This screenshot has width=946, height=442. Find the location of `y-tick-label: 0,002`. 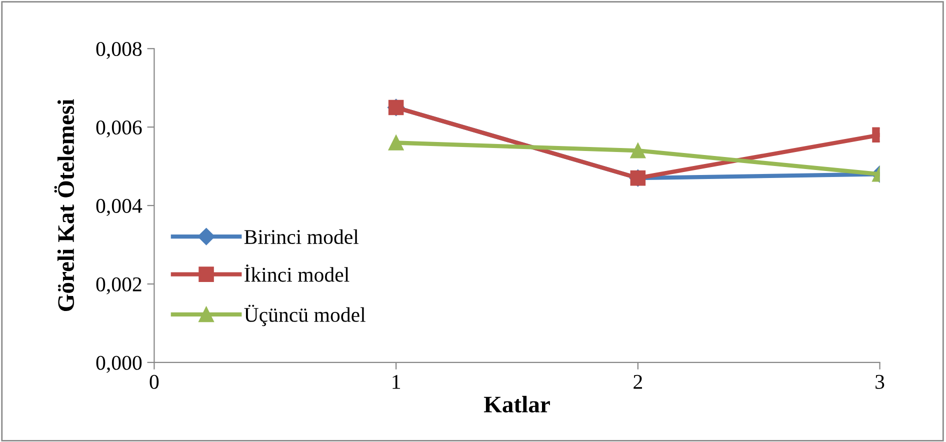

y-tick-label: 0,002 is located at coordinates (119, 285).